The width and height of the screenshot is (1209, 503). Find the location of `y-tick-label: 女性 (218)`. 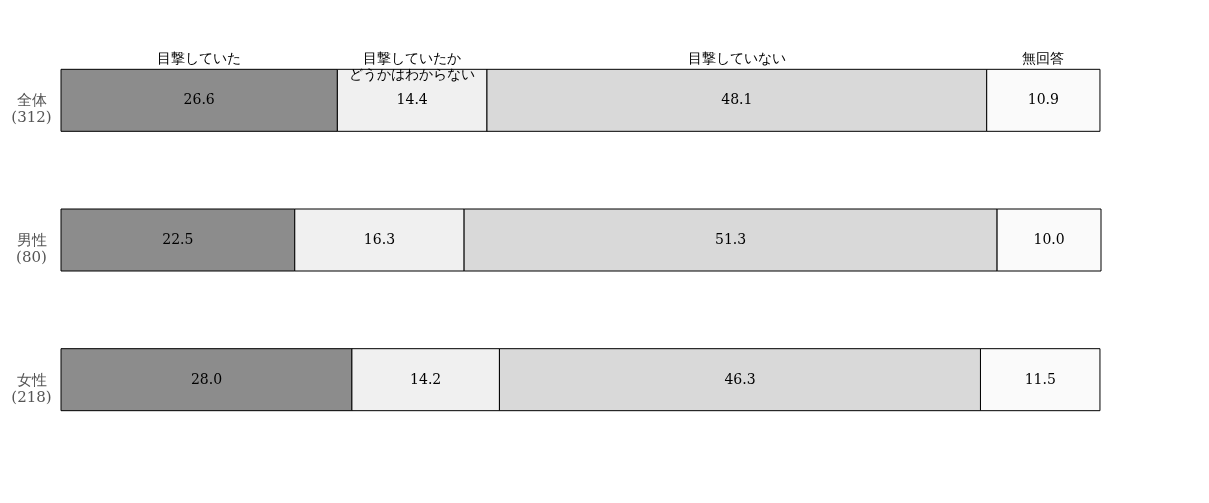

y-tick-label: 女性 (218) is located at coordinates (31, 388).